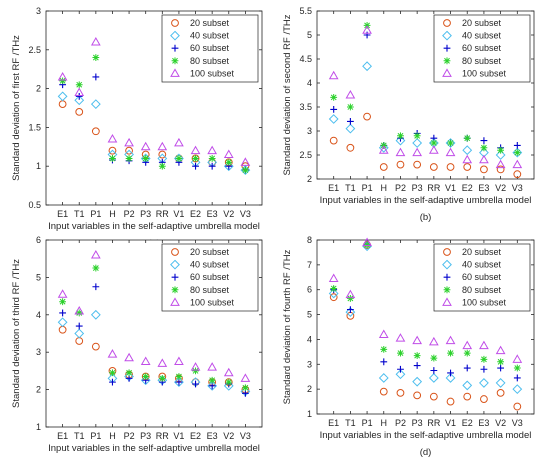 This screenshot has width=550, height=458. What do you see at coordinates (38, 315) in the screenshot?
I see `y-tick-label: 4` at bounding box center [38, 315].